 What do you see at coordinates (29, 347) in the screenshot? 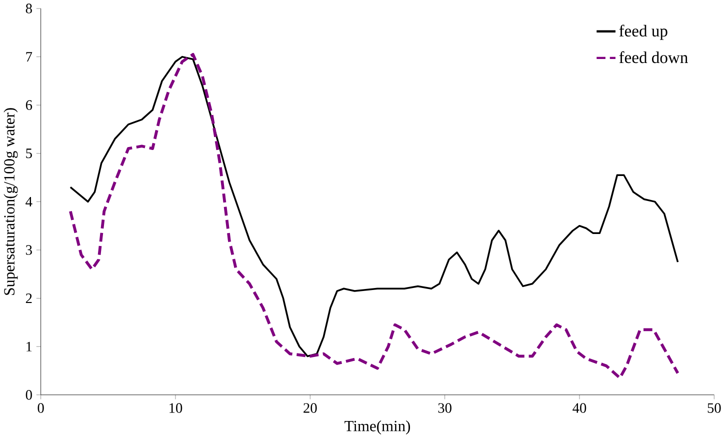
I see `y-tick-label: 1` at bounding box center [29, 347].